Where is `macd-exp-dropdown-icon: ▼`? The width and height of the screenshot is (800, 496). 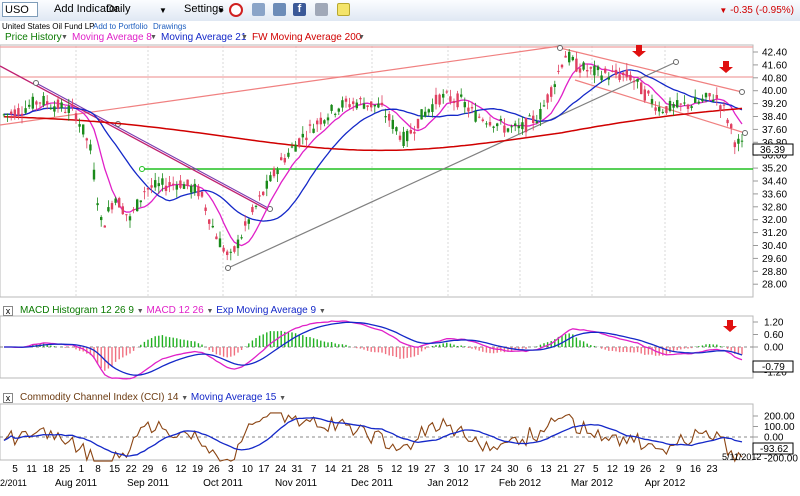 macd-exp-dropdown-icon: ▼ is located at coordinates (322, 311).